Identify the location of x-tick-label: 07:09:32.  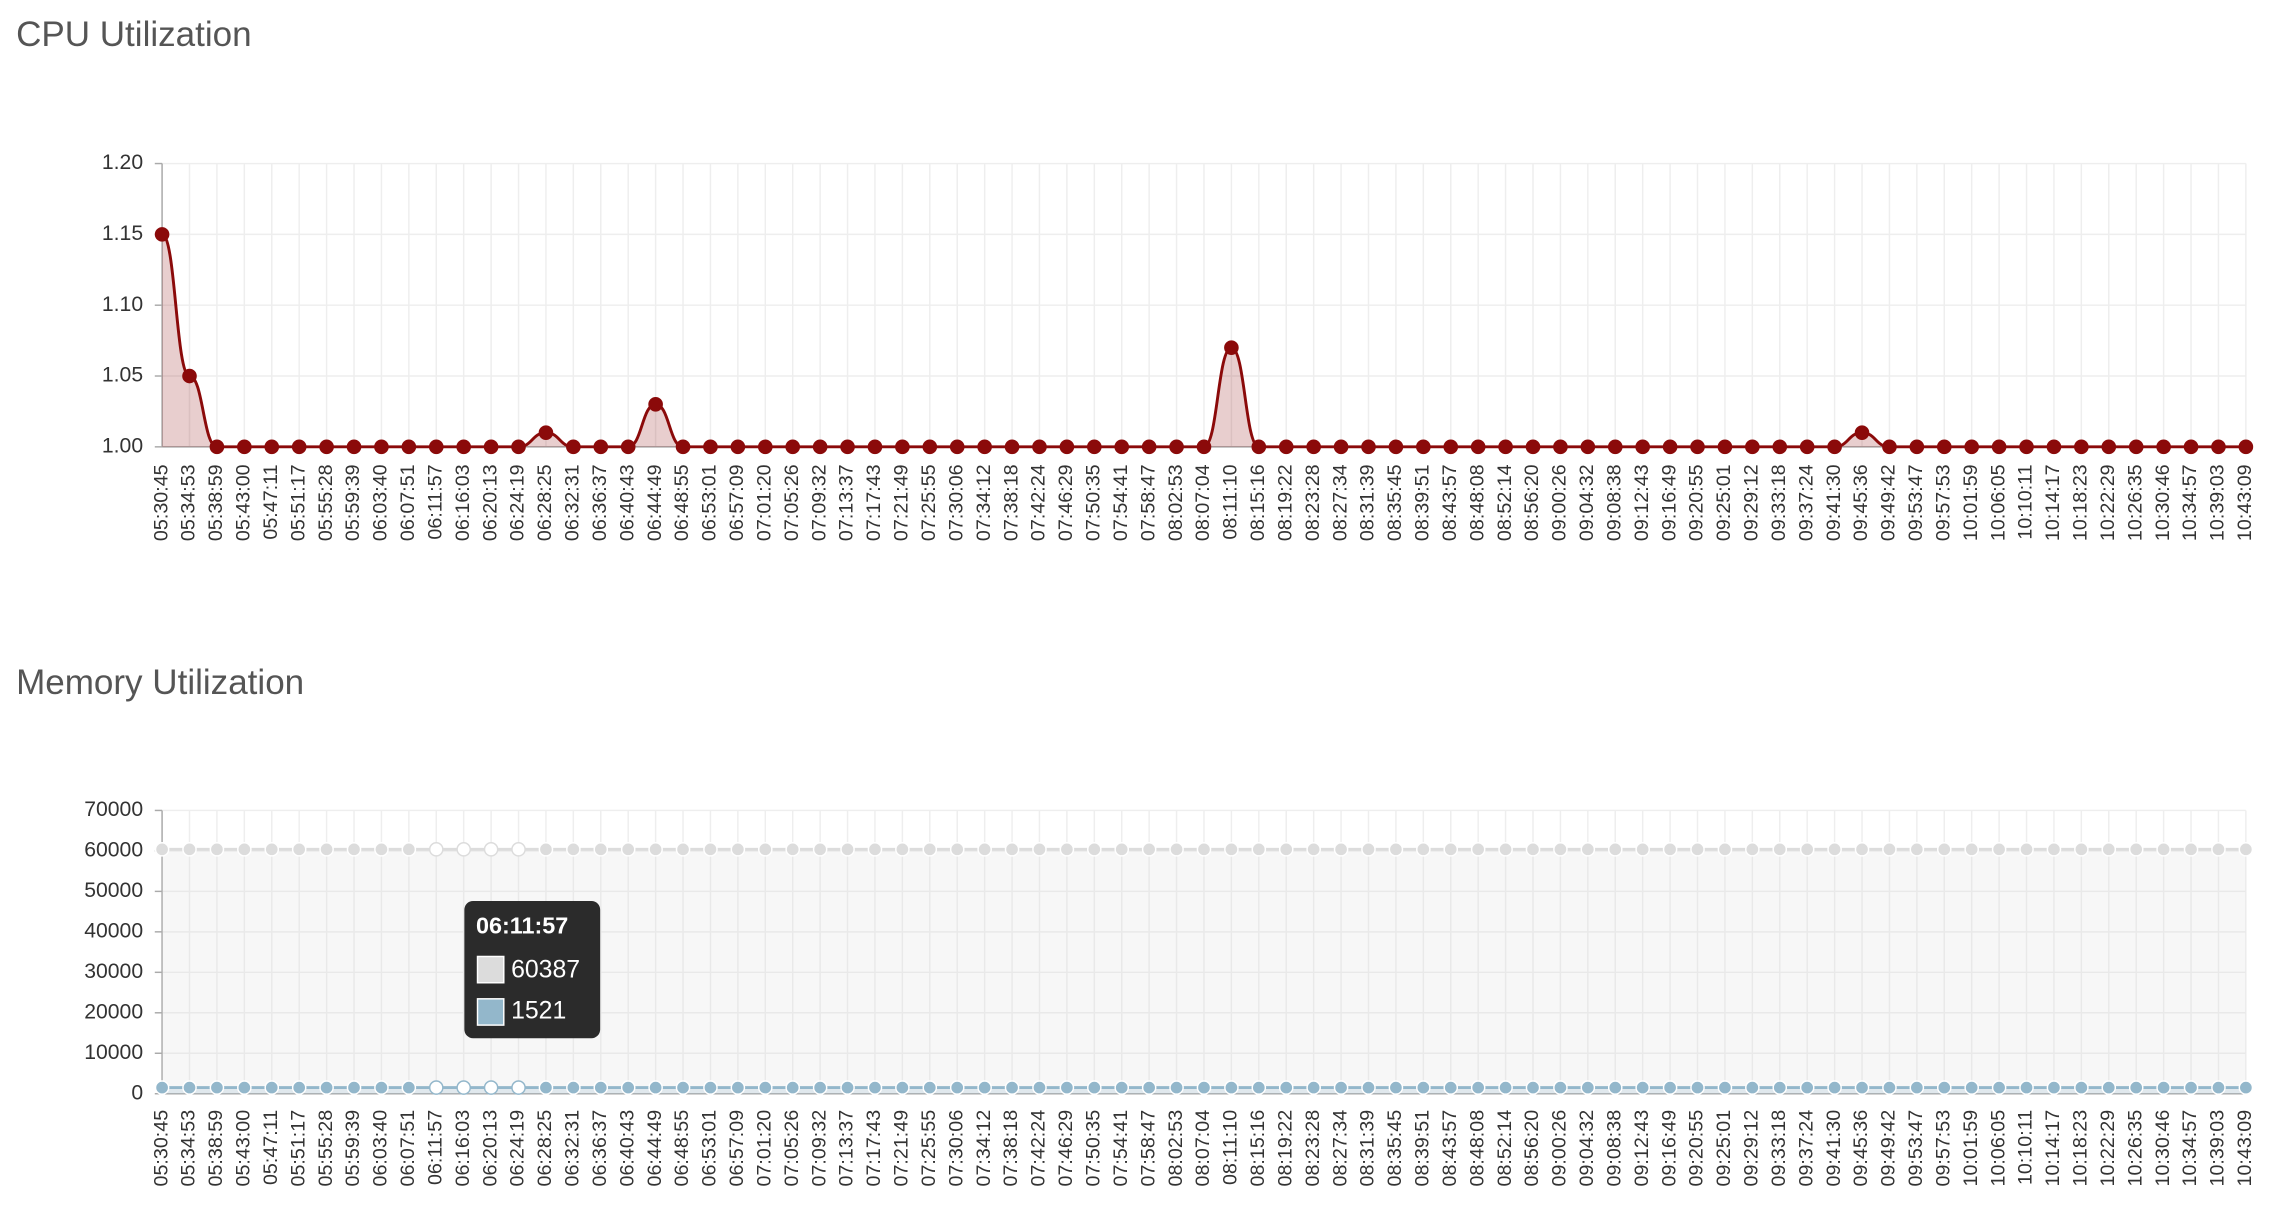
(819, 502).